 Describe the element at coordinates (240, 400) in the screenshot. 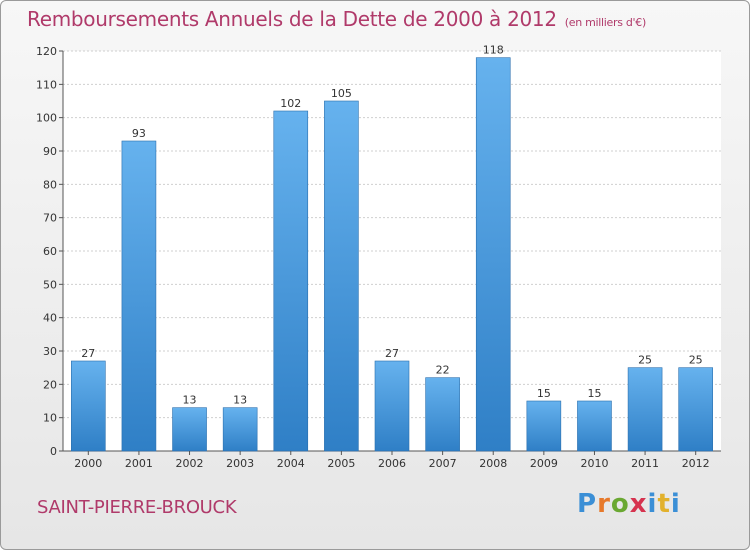

I see `data-label-2003: 13` at that location.